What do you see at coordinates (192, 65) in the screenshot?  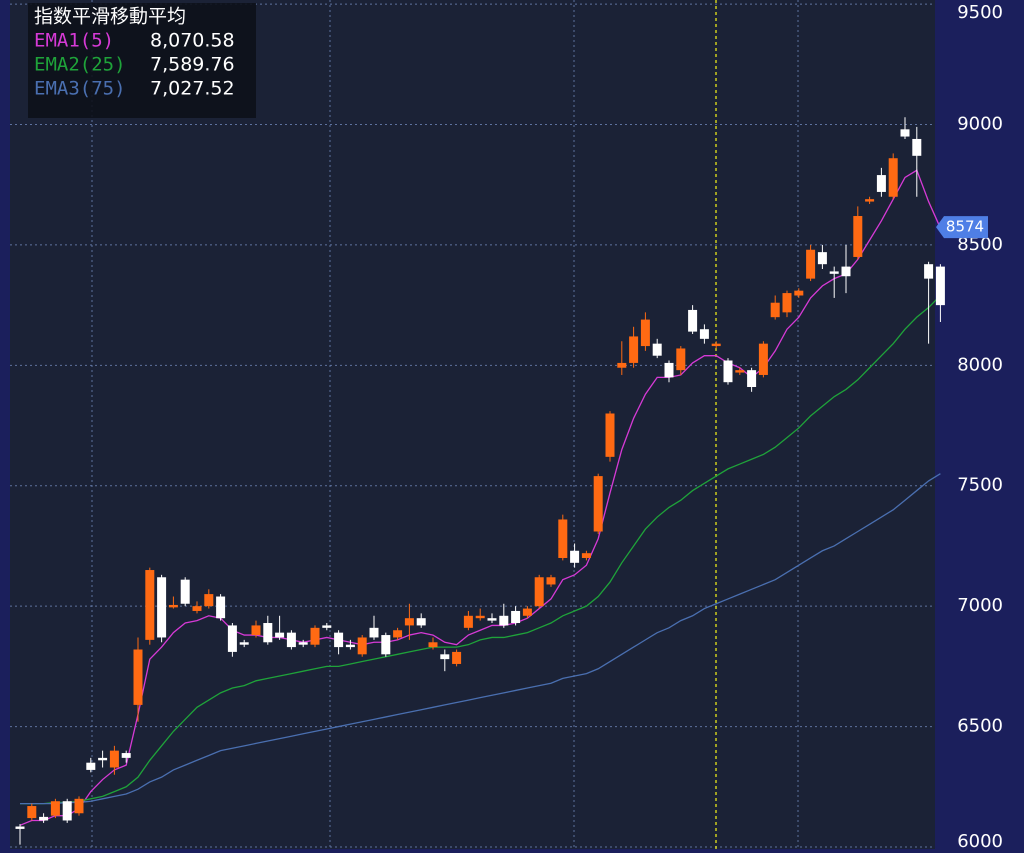 I see `legend-value: 7,589.76` at bounding box center [192, 65].